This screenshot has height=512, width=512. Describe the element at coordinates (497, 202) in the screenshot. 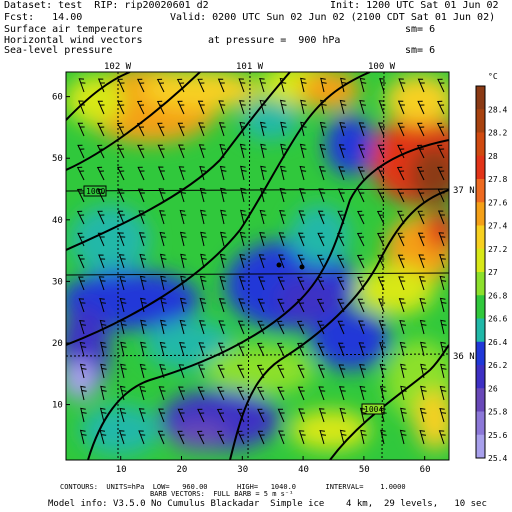

I see `colorbar-label: 27.6` at that location.